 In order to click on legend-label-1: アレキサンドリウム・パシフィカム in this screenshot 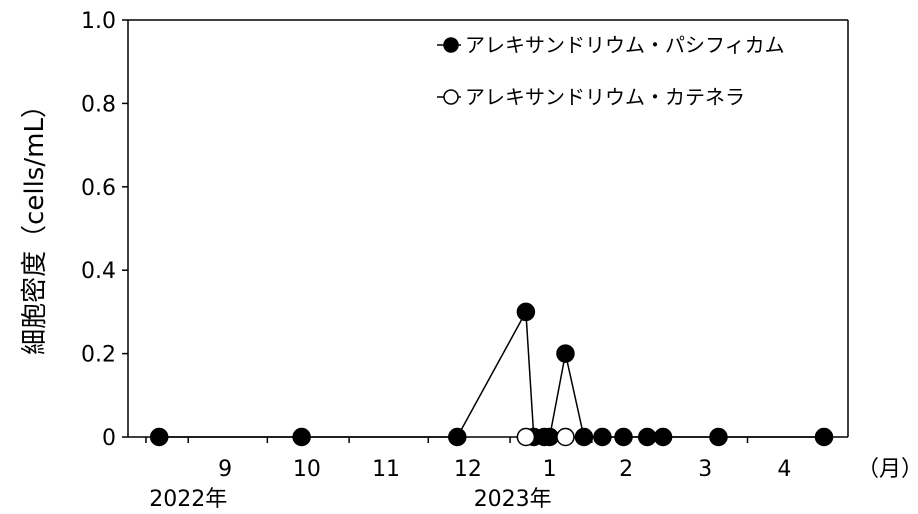, I will do `click(625, 45)`.